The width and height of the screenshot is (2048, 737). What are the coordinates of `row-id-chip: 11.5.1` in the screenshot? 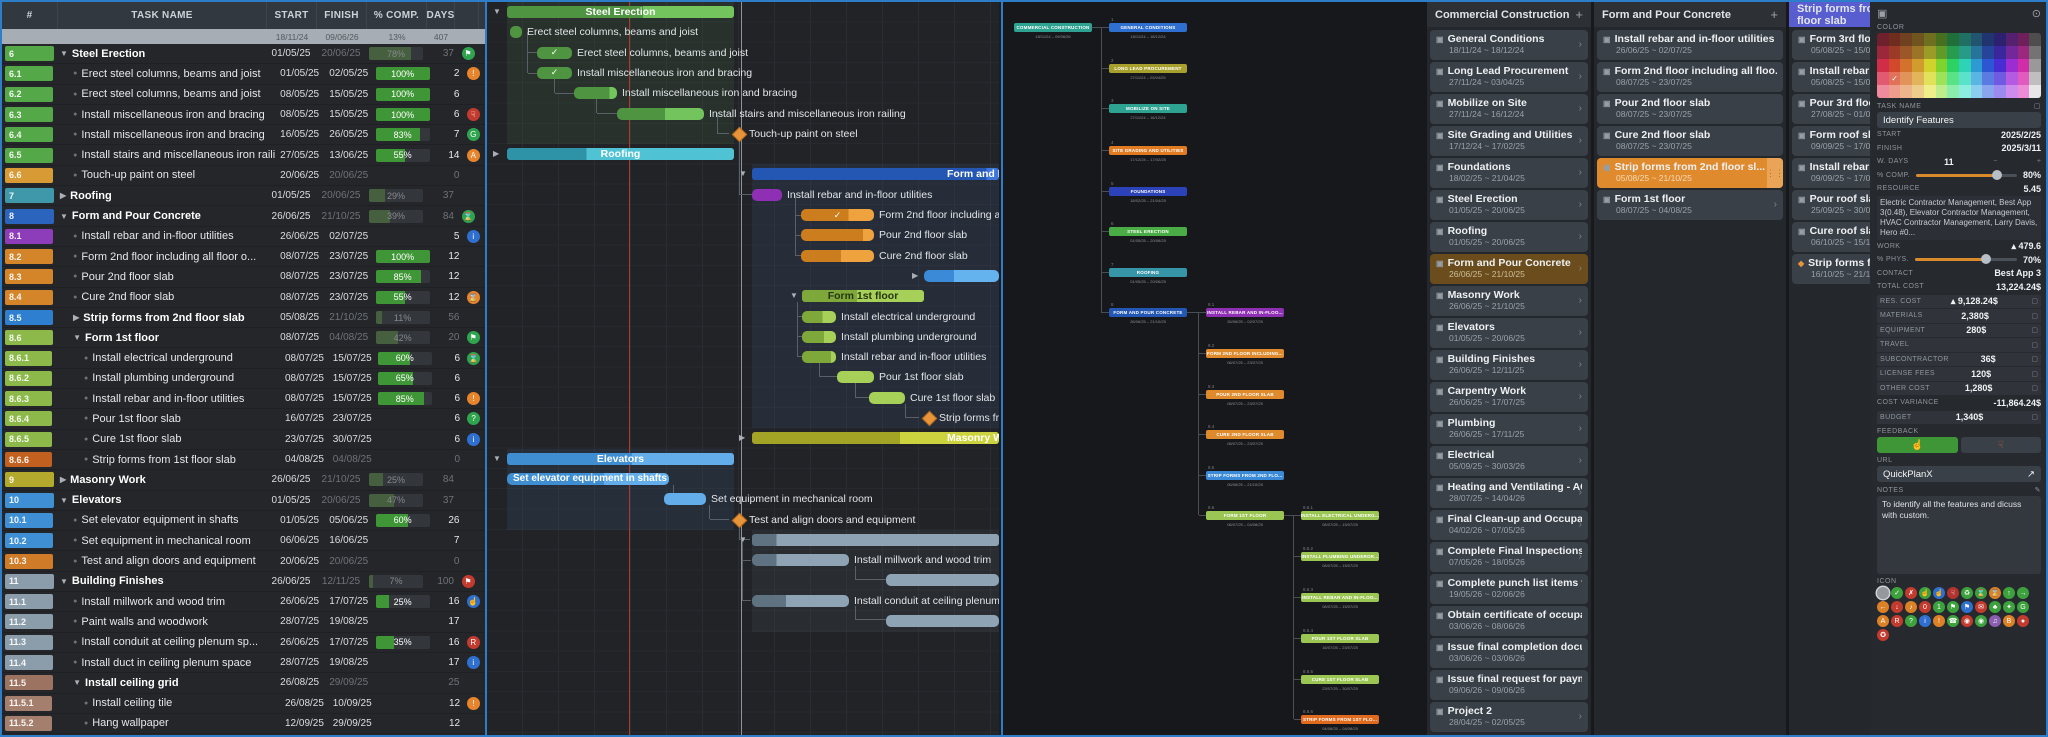 It's located at (28, 703).